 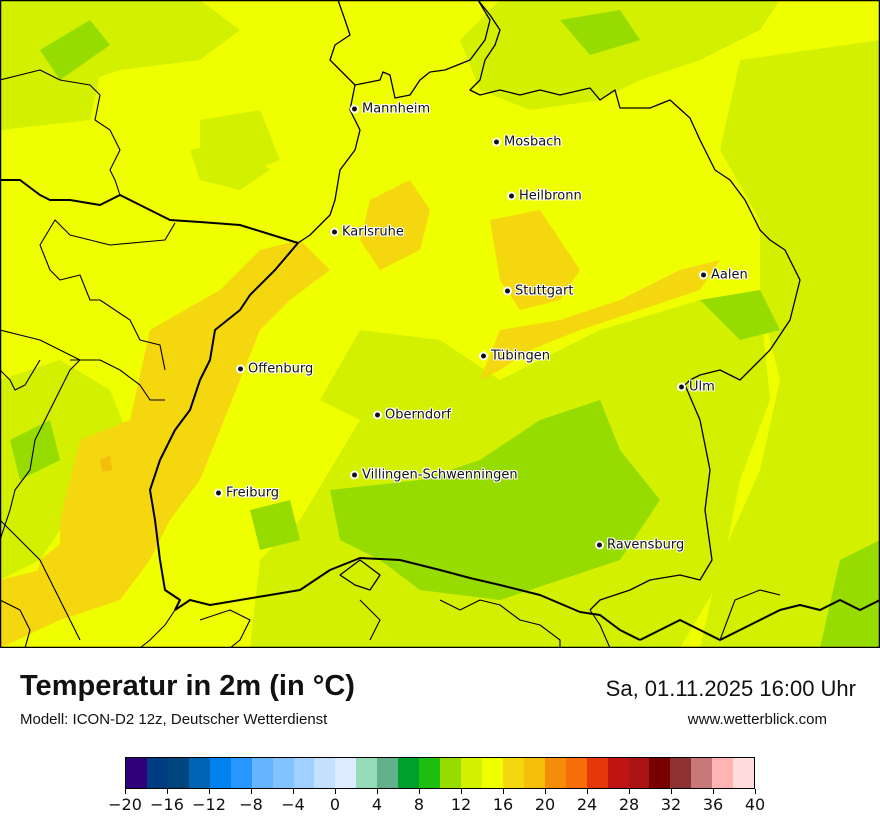 What do you see at coordinates (335, 804) in the screenshot?
I see `legend-tick-label: 0` at bounding box center [335, 804].